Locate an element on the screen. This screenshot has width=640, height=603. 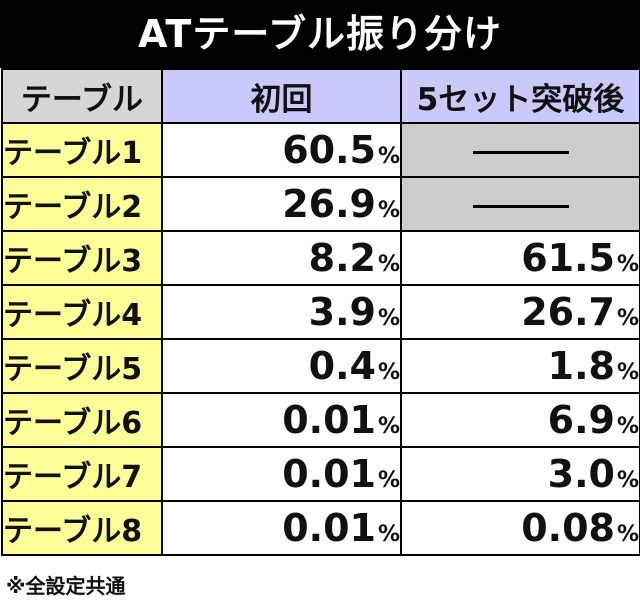
table-row: テーブル6 0.01% 6.9% is located at coordinates (320, 420).